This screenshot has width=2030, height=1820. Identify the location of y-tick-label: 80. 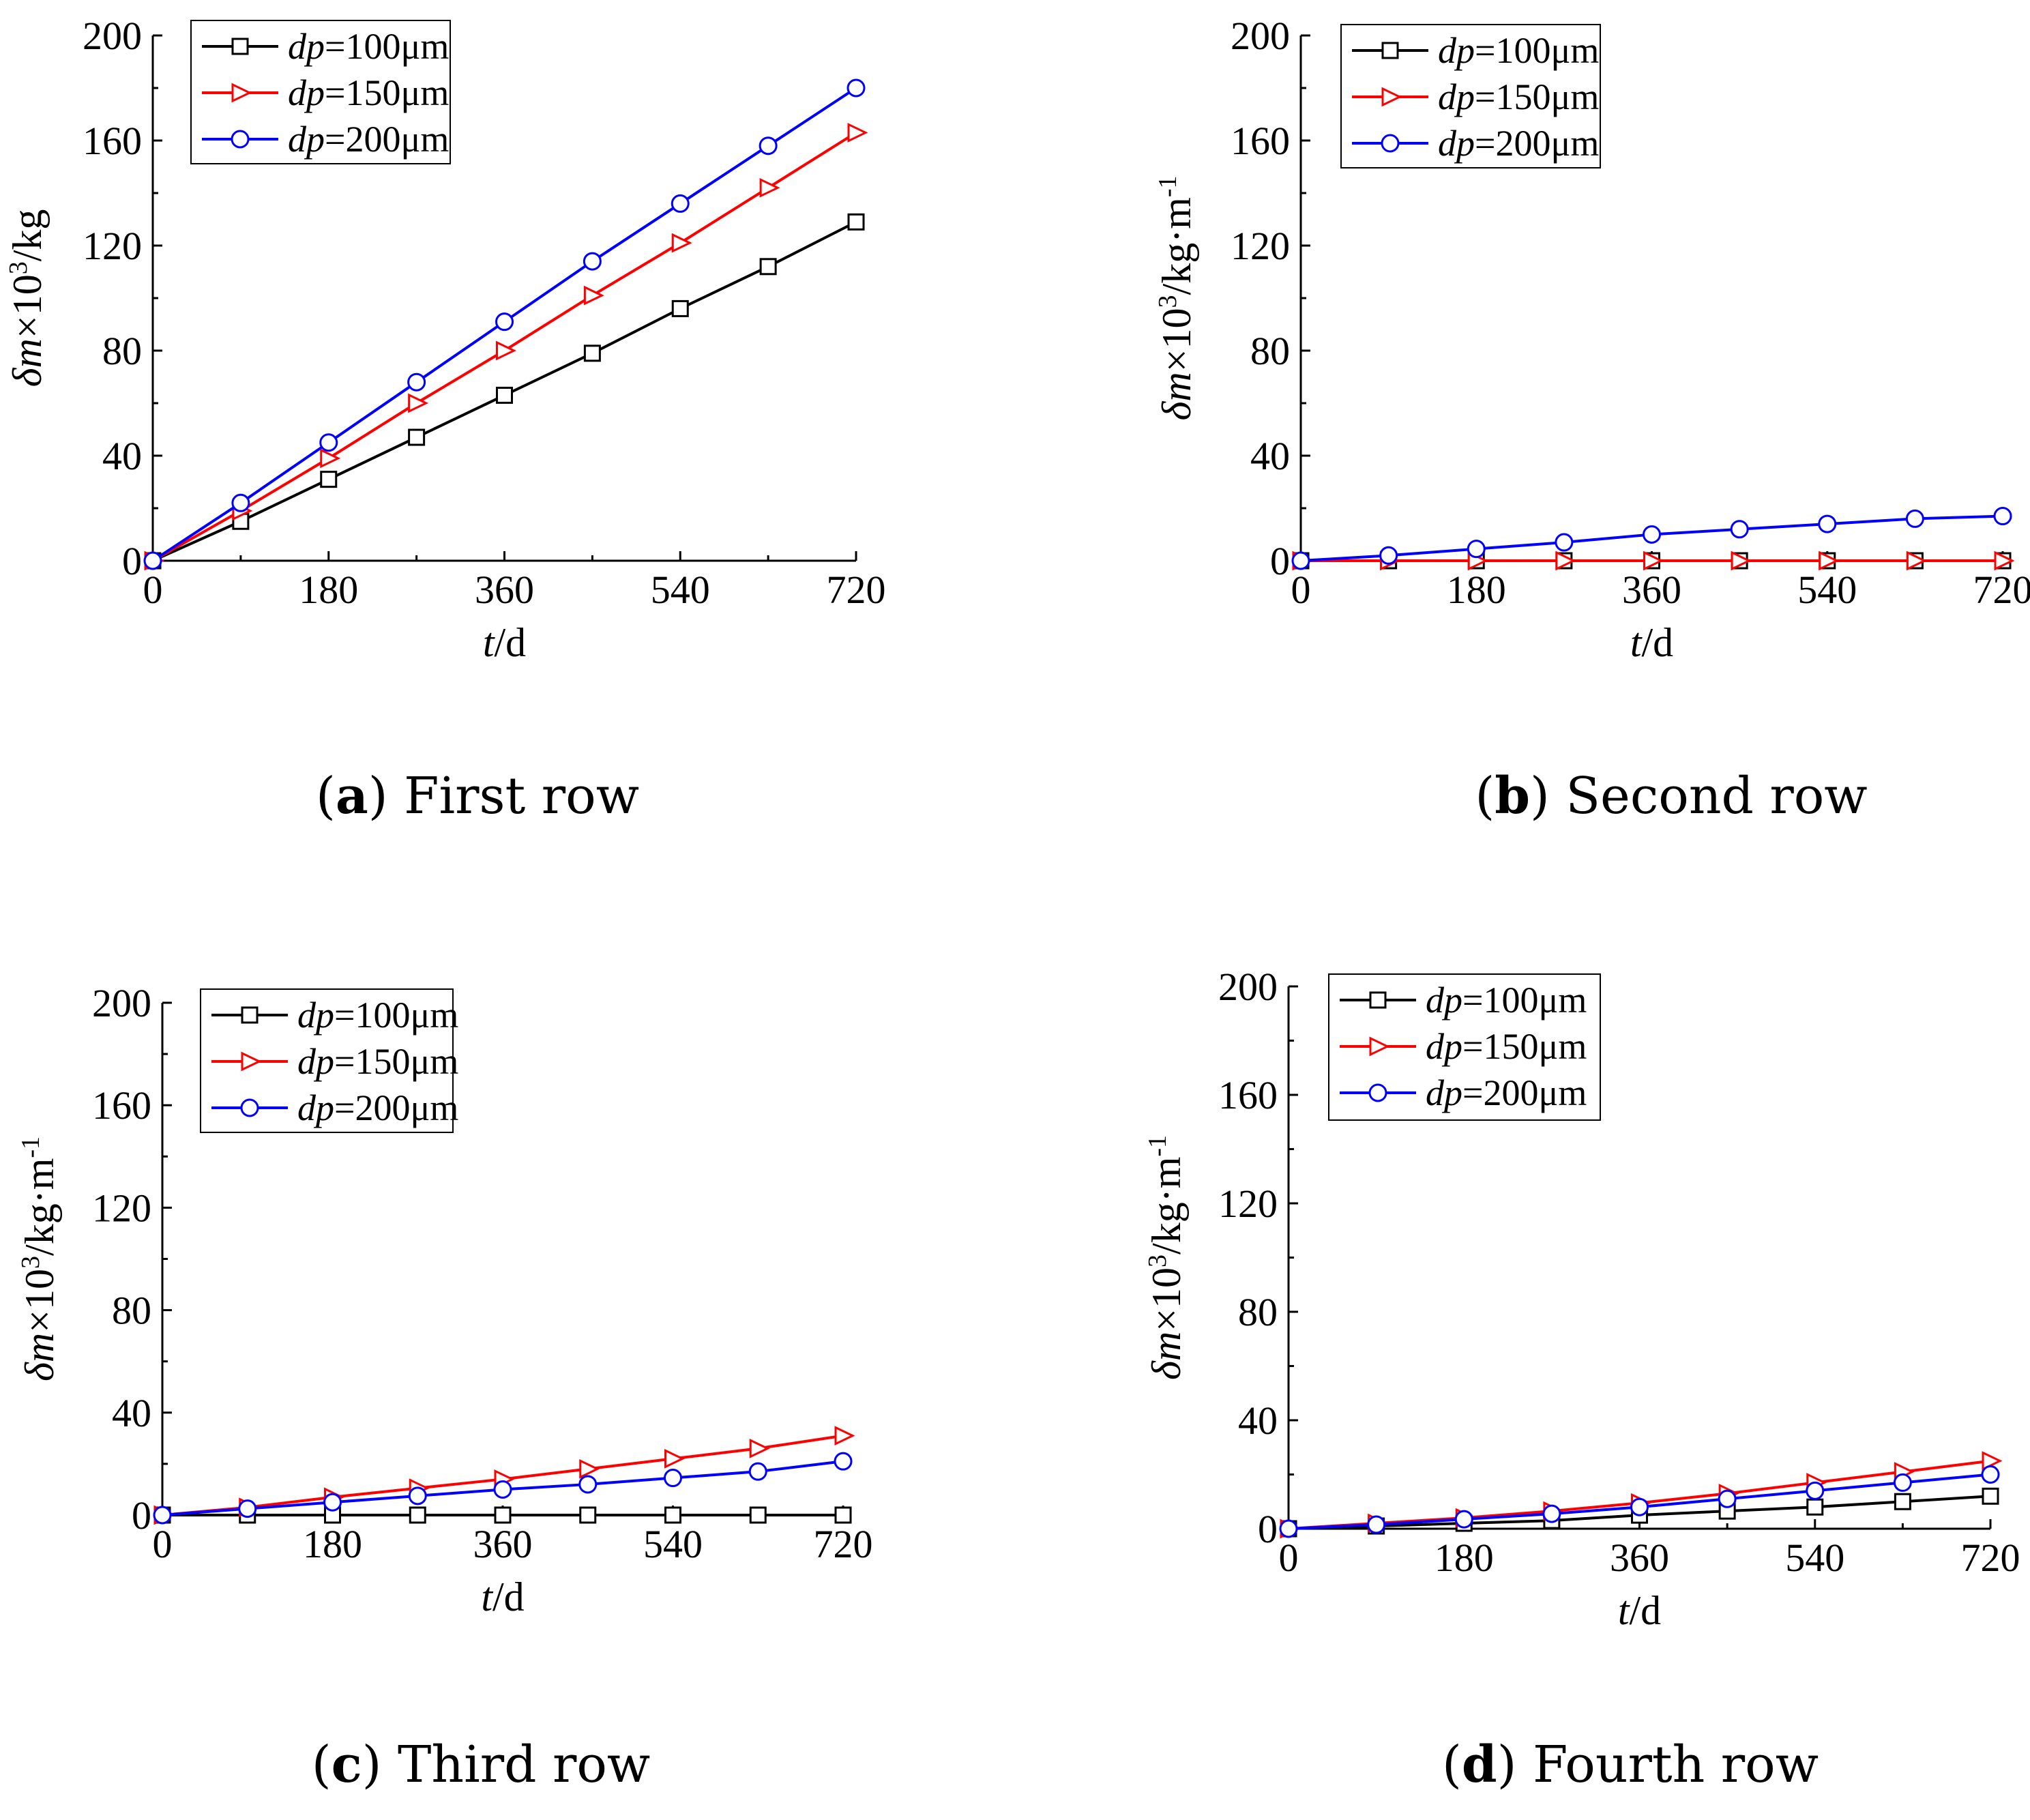
(122, 351).